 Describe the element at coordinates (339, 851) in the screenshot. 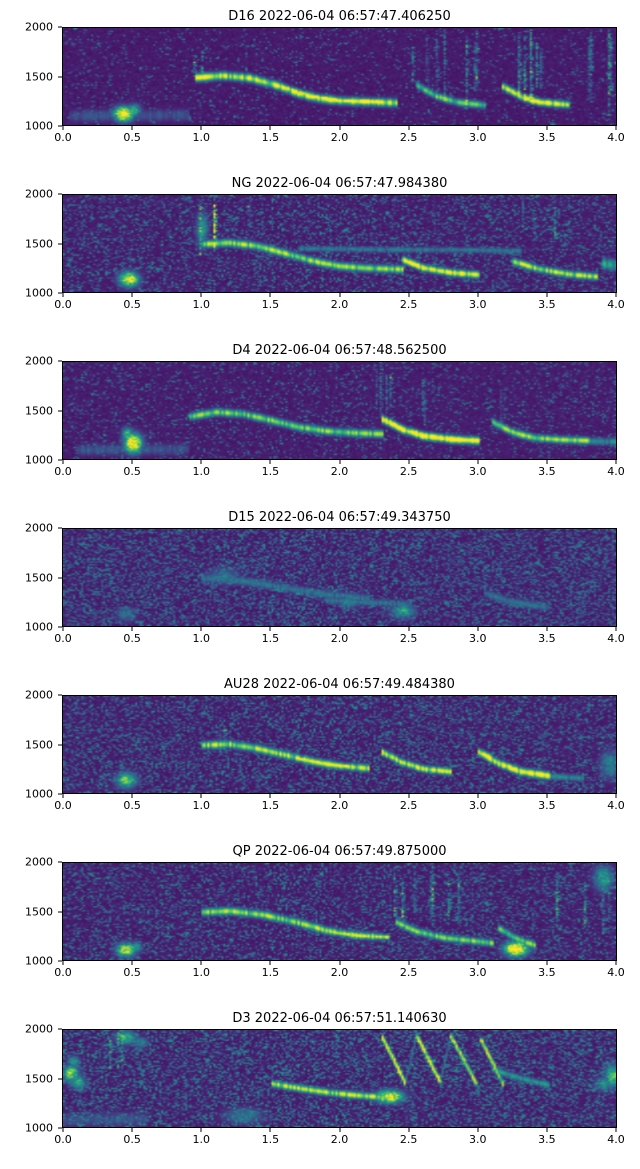

I see `panel-title: QP 2022-06-04 06:57:49.875000` at that location.